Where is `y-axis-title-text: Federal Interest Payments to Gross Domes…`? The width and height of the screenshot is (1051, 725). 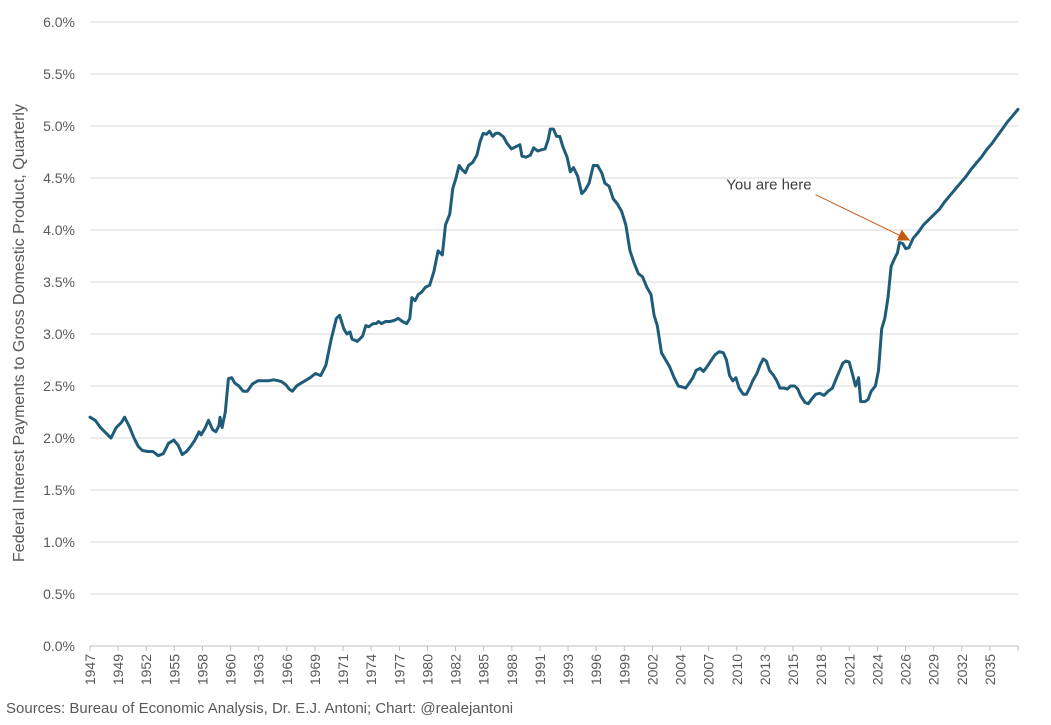
y-axis-title-text: Federal Interest Payments to Gross Domes… is located at coordinates (20, 333).